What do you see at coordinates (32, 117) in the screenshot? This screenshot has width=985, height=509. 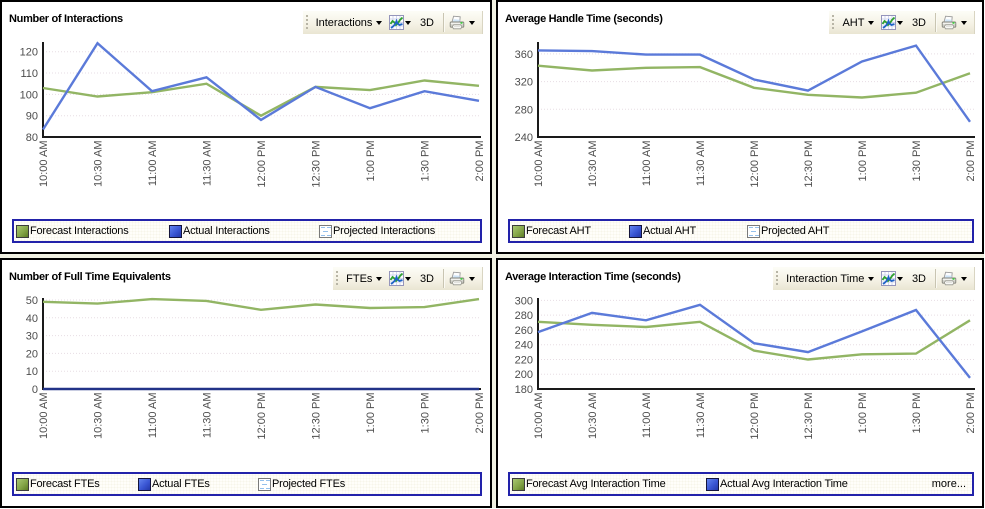 I see `svg-text: 90` at bounding box center [32, 117].